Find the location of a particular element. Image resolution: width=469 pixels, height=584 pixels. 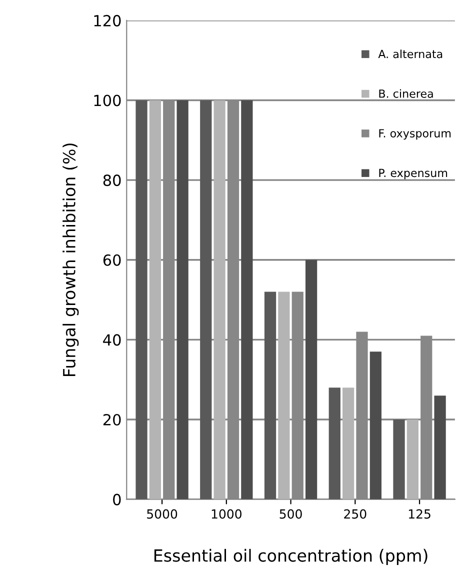

legend-label: B. cinerea is located at coordinates (406, 93).